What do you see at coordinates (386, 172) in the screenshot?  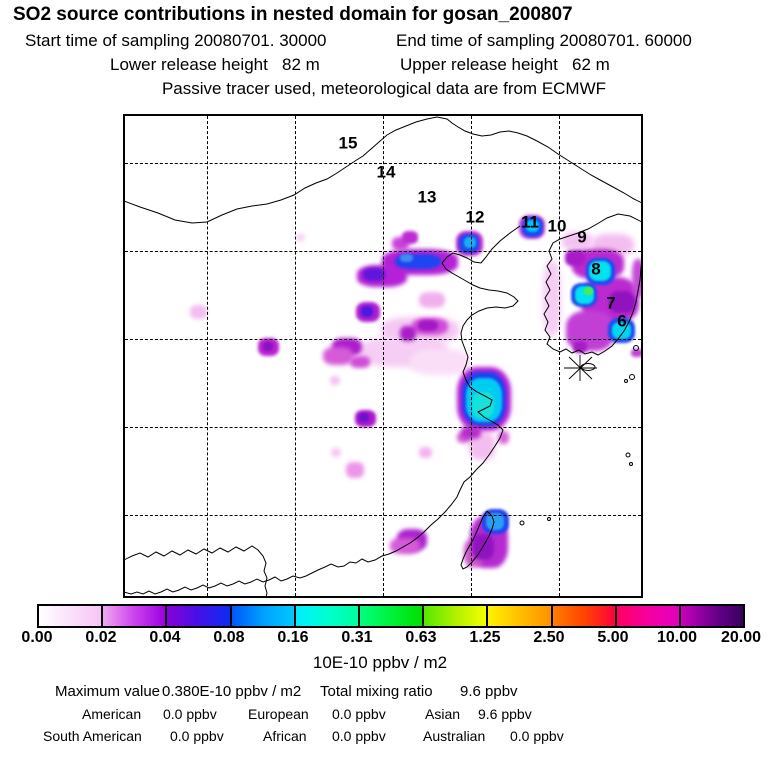 I see `region-label-14: 14` at bounding box center [386, 172].